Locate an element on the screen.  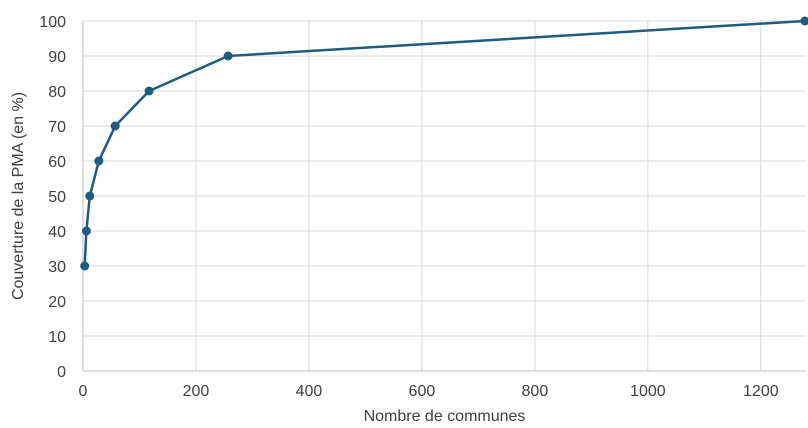
x-tick-label: 600 is located at coordinates (422, 391).